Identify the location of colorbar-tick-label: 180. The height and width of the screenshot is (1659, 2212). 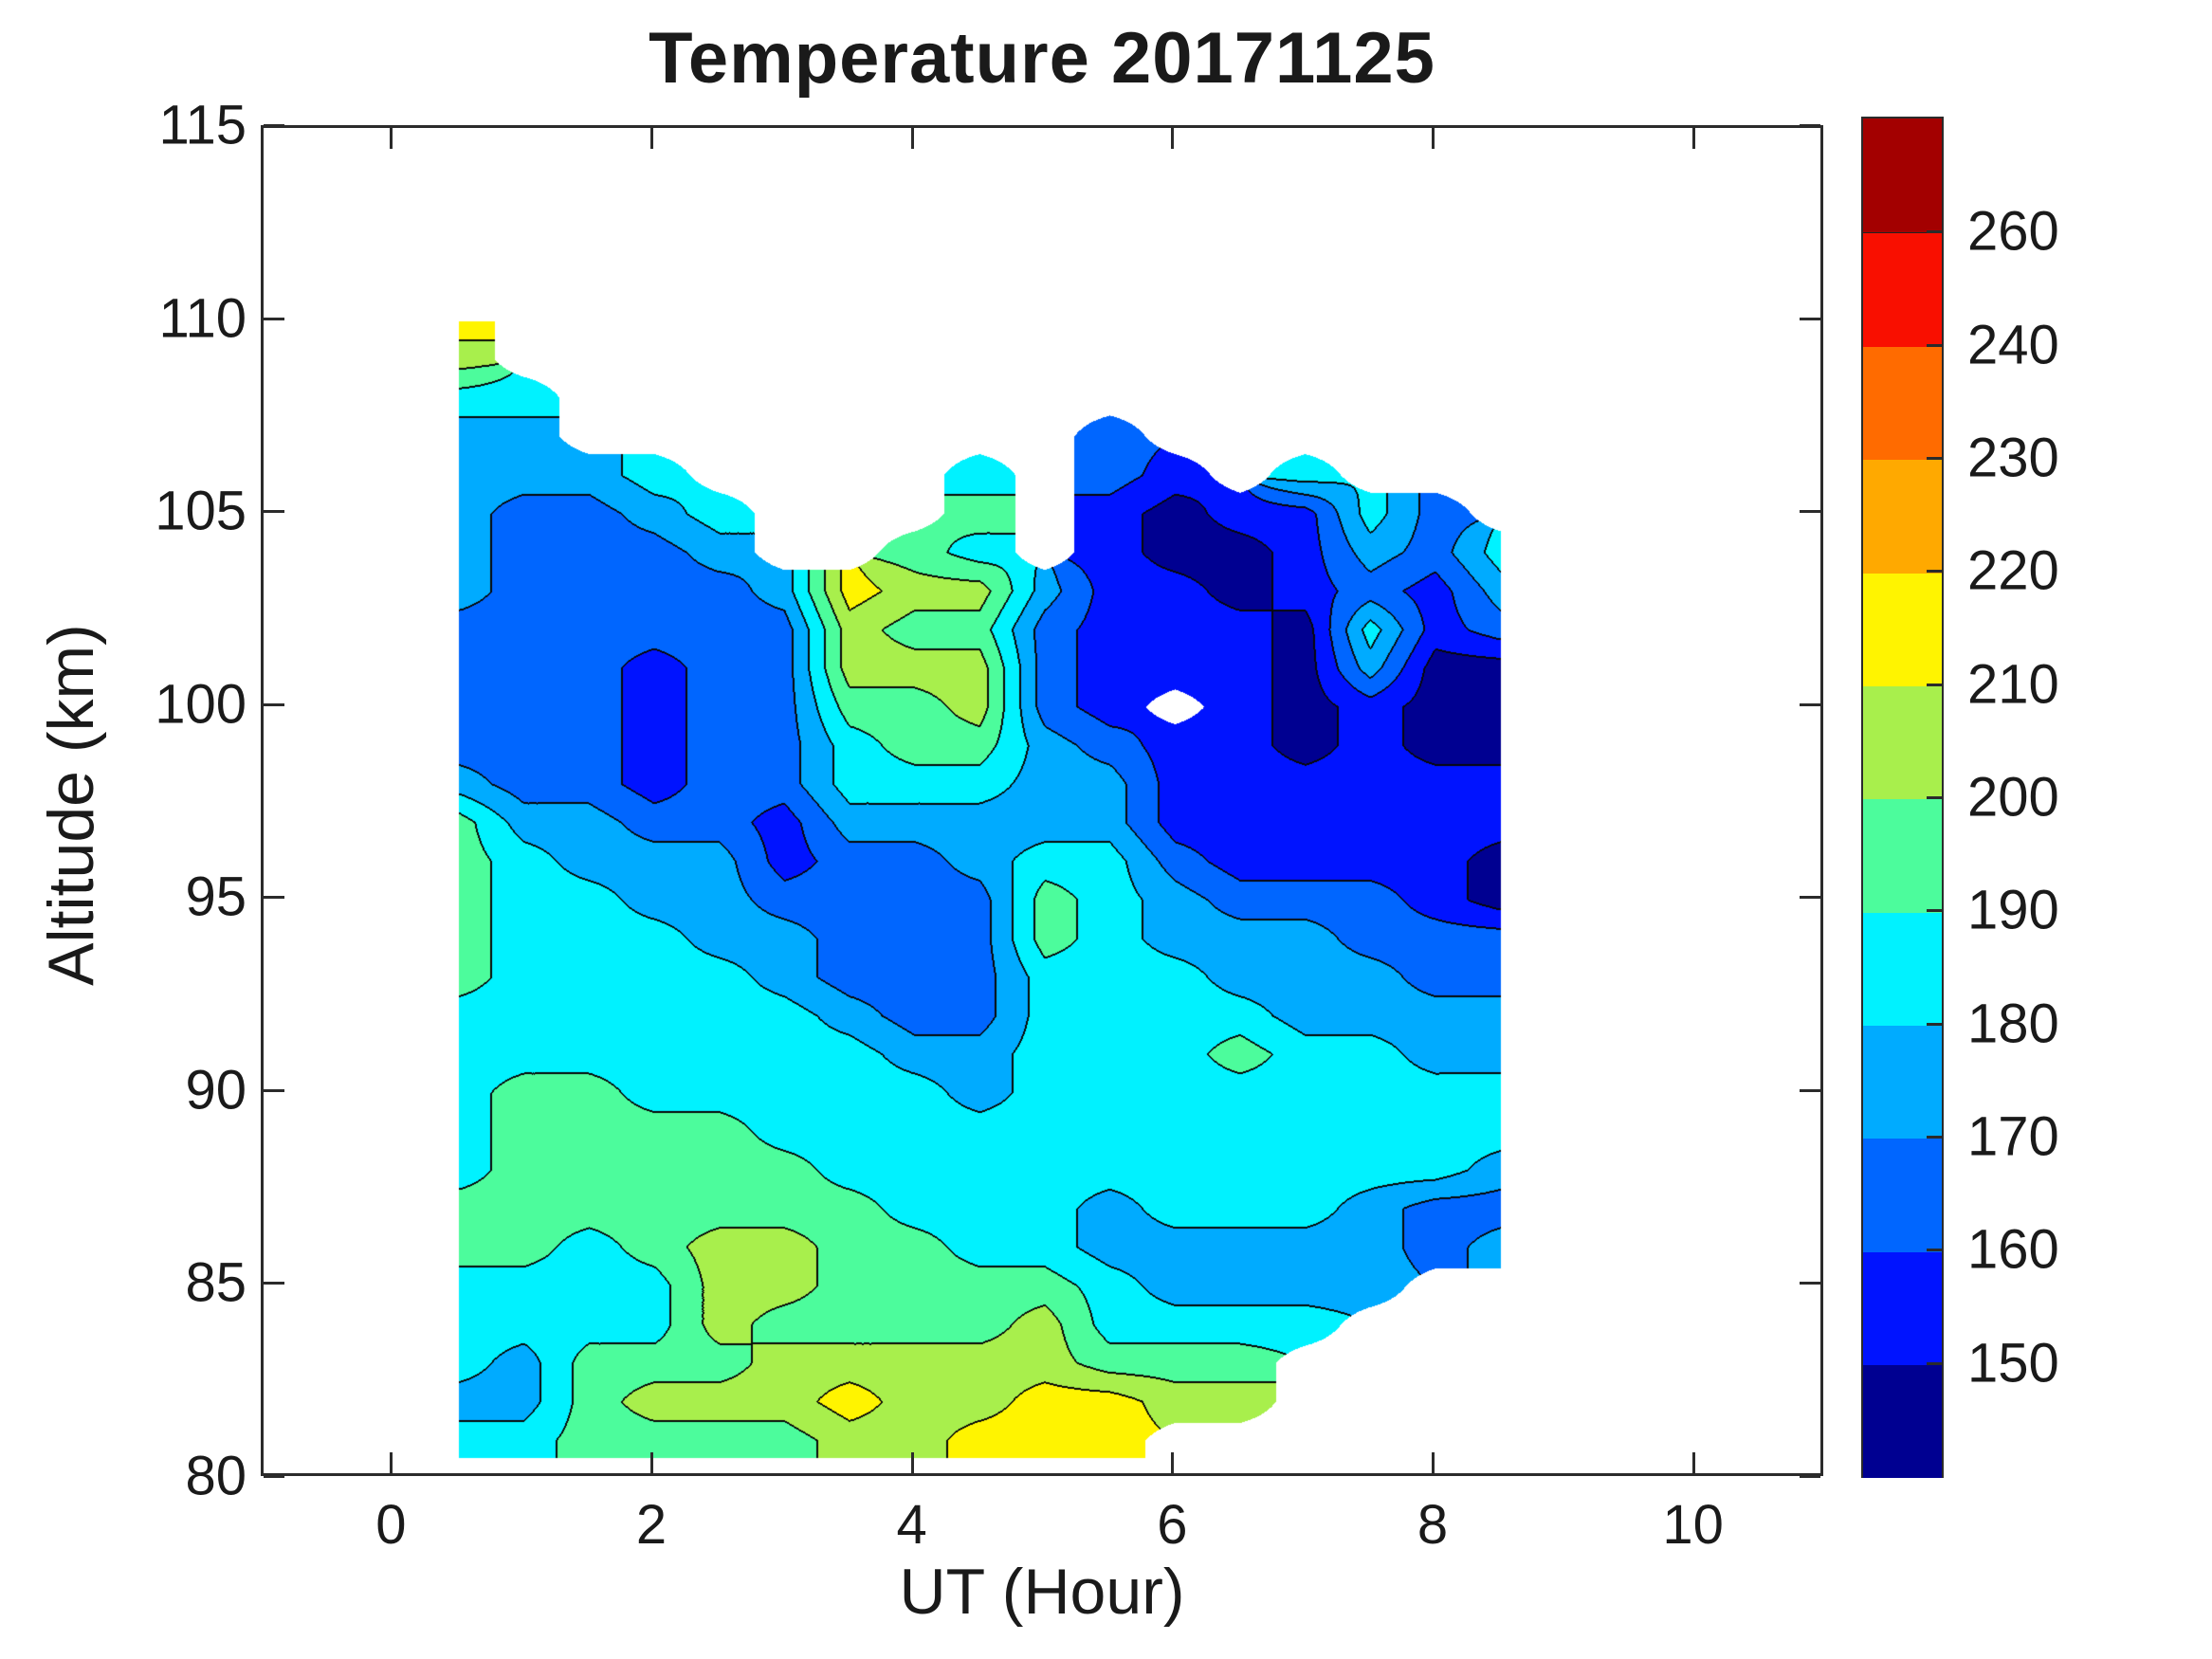
(2013, 1024).